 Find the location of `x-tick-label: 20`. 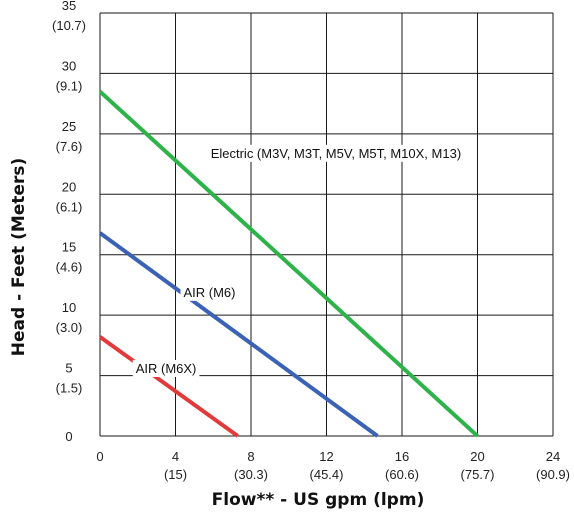

x-tick-label: 20 is located at coordinates (477, 456).